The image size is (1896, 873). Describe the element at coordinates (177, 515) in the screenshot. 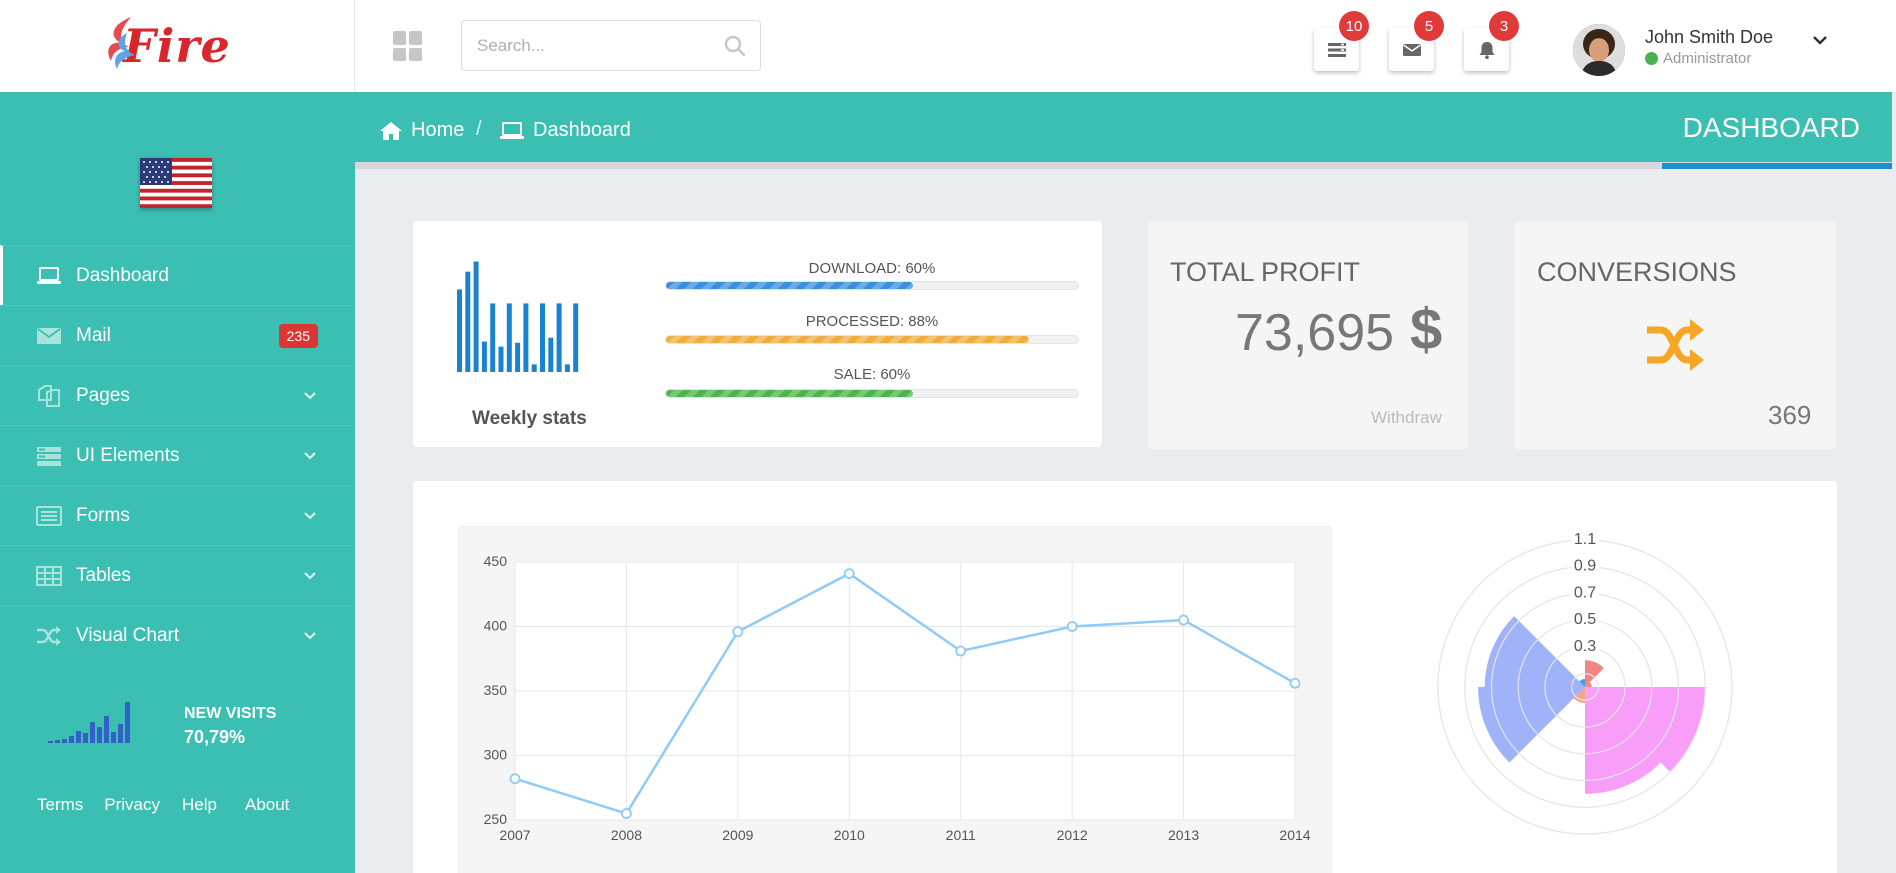

I see `sidebar-item-forms: Forms` at that location.